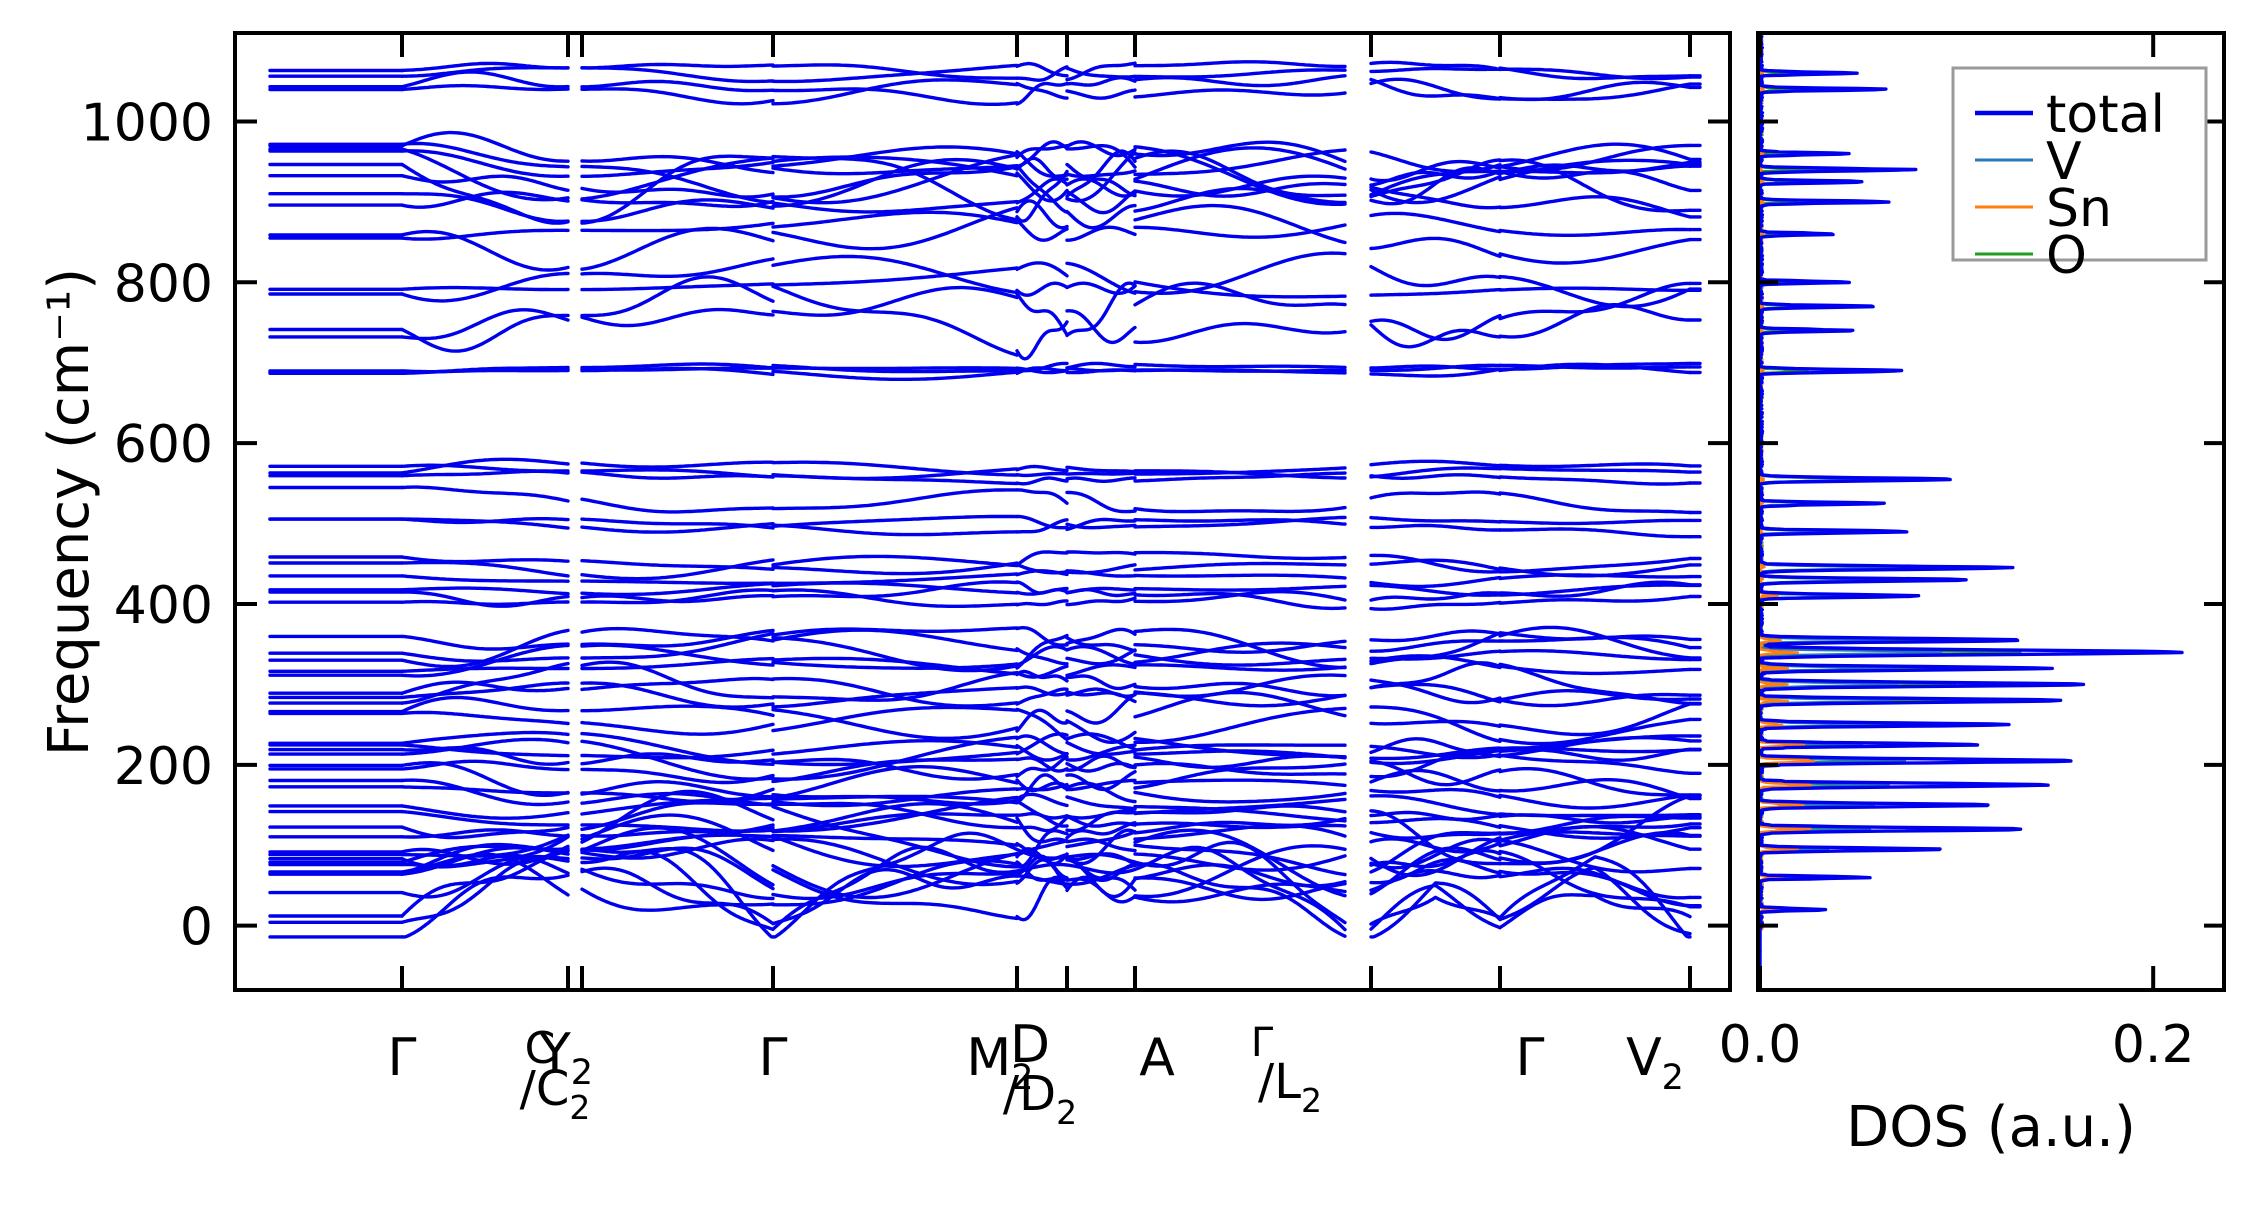 Image resolution: width=2259 pixels, height=1220 pixels. I want to click on legend-label-Sn: Sn, so click(2079, 209).